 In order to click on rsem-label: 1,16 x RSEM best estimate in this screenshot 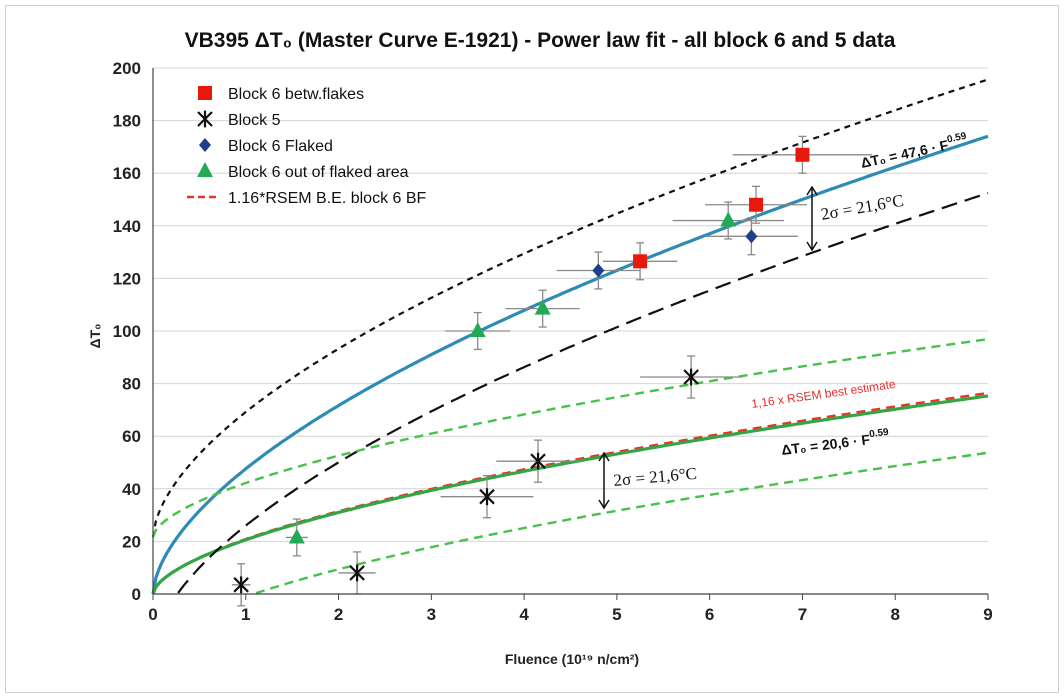, I will do `click(823, 394)`.